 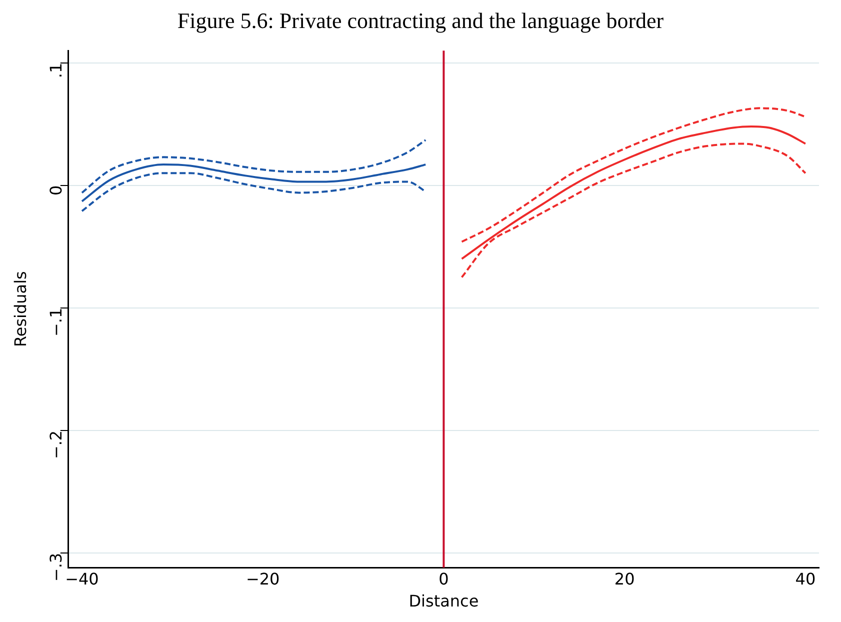 I want to click on x-axis-title: Distance, so click(x=443, y=601).